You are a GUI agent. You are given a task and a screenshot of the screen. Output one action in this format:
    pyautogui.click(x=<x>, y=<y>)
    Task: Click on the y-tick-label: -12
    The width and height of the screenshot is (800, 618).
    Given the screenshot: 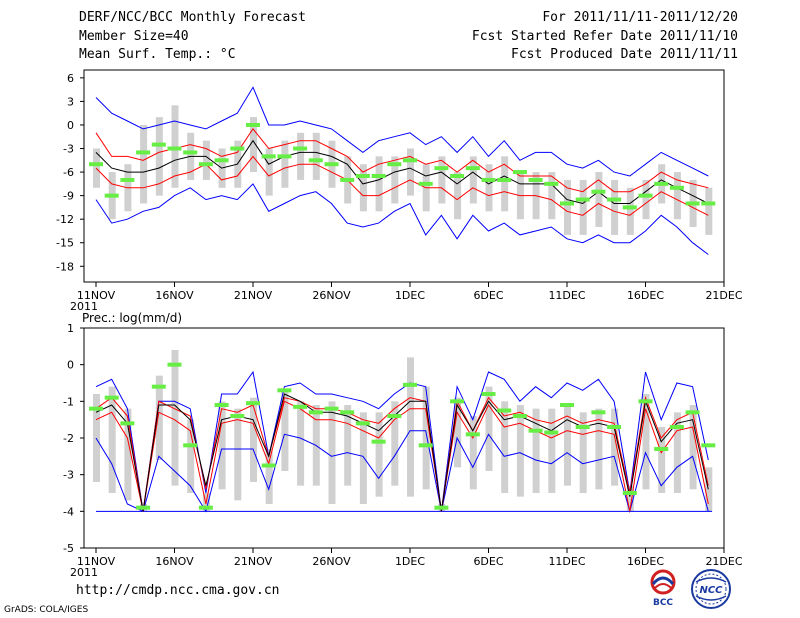 What is the action you would take?
    pyautogui.click(x=65, y=219)
    